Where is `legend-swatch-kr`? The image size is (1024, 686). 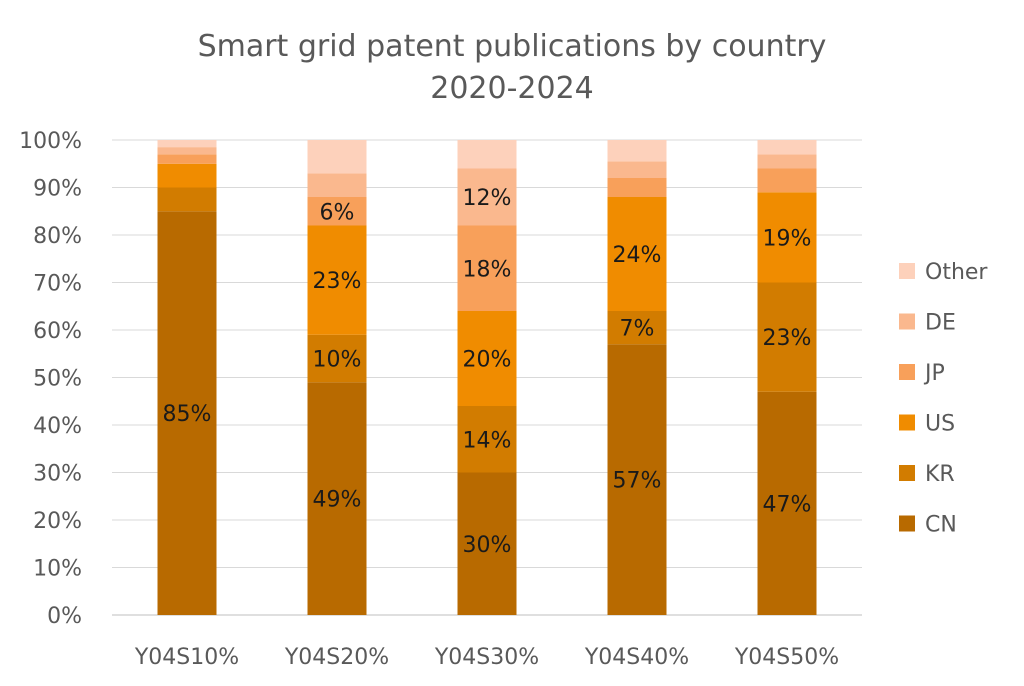
legend-swatch-kr is located at coordinates (907, 473).